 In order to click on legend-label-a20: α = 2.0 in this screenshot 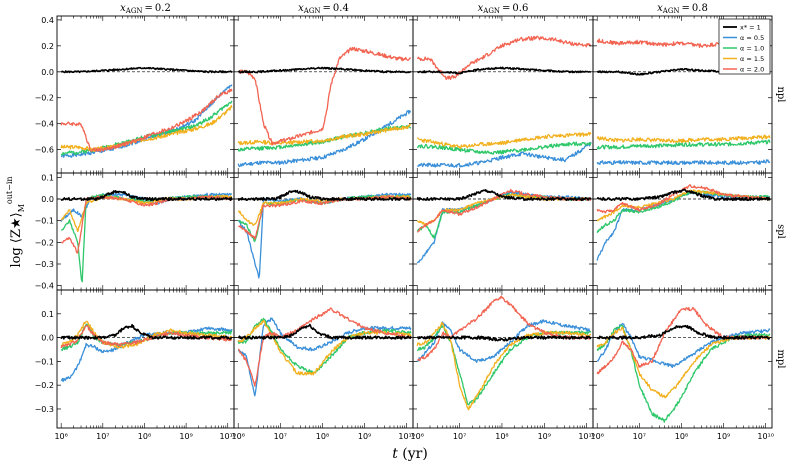, I will do `click(752, 69)`.